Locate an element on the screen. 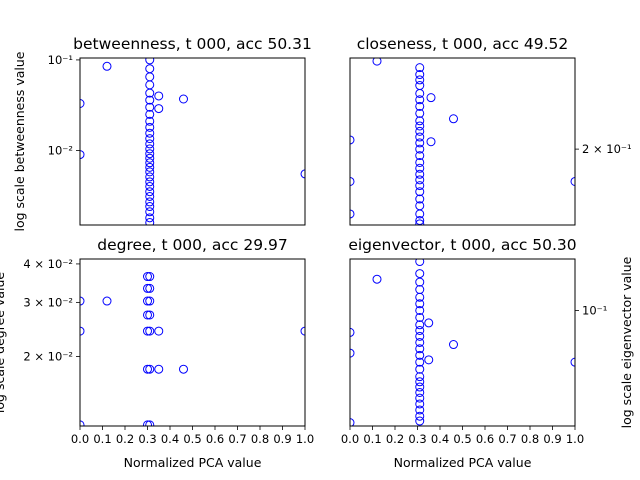  y-axis-label: log scale eigenvector value is located at coordinates (626, 342).